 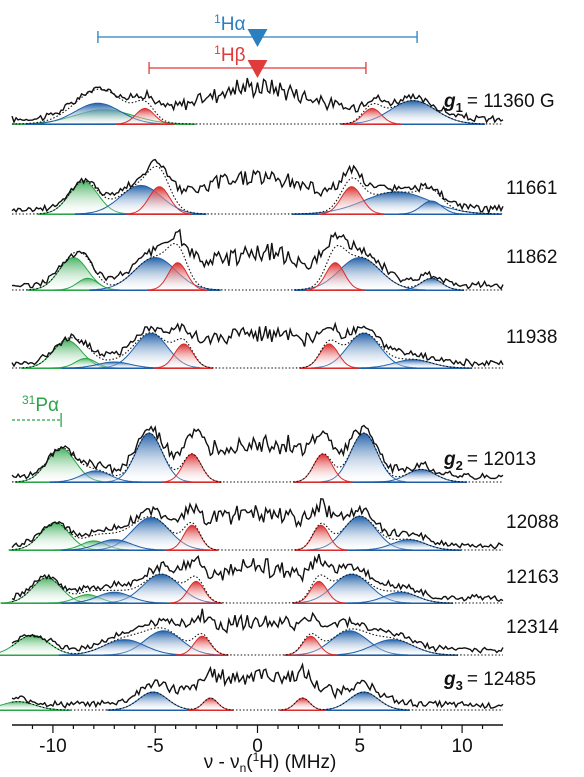 I want to click on x-label-paren: (, so click(x=249, y=762).